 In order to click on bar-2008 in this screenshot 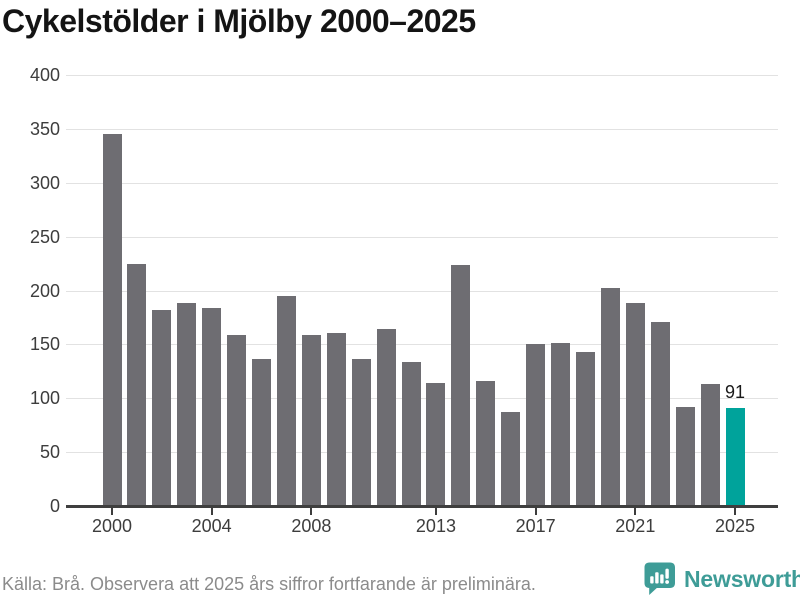, I will do `click(311, 420)`.